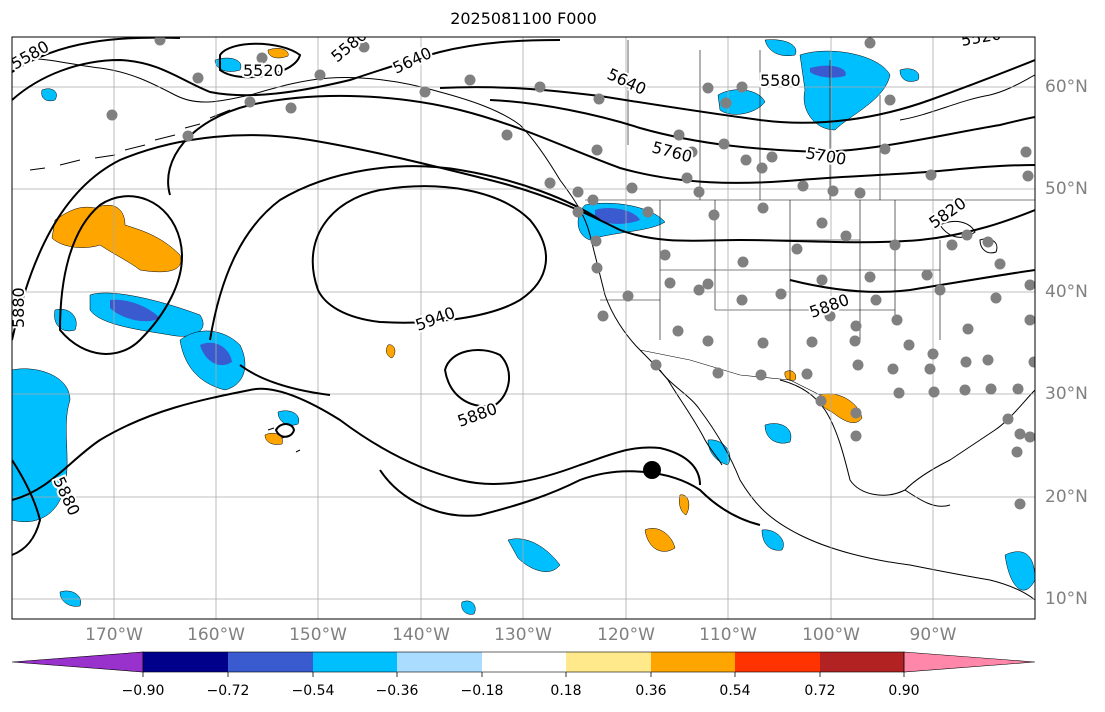 Image resolution: width=1105 pixels, height=712 pixels. Describe the element at coordinates (825, 156) in the screenshot. I see `contour-label: 5700` at that location.